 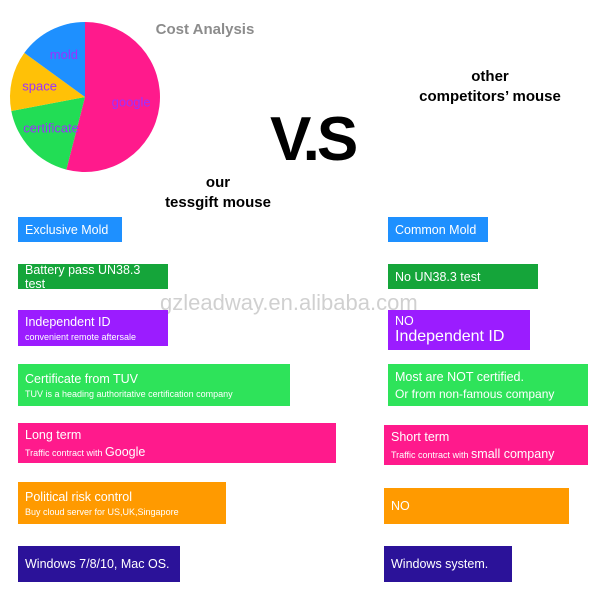 I want to click on feature-box: Common Mold, so click(x=438, y=229).